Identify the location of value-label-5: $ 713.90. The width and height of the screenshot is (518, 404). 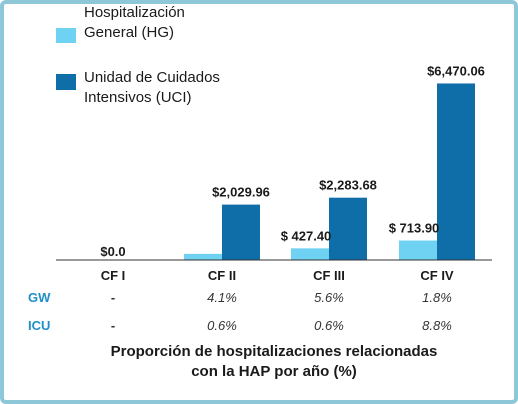
(414, 228).